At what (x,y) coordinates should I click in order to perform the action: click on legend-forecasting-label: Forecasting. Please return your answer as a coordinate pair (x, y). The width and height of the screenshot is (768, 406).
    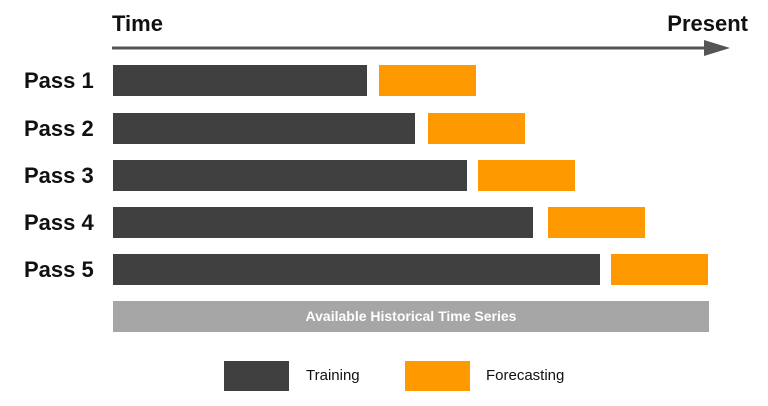
    Looking at the image, I should click on (525, 375).